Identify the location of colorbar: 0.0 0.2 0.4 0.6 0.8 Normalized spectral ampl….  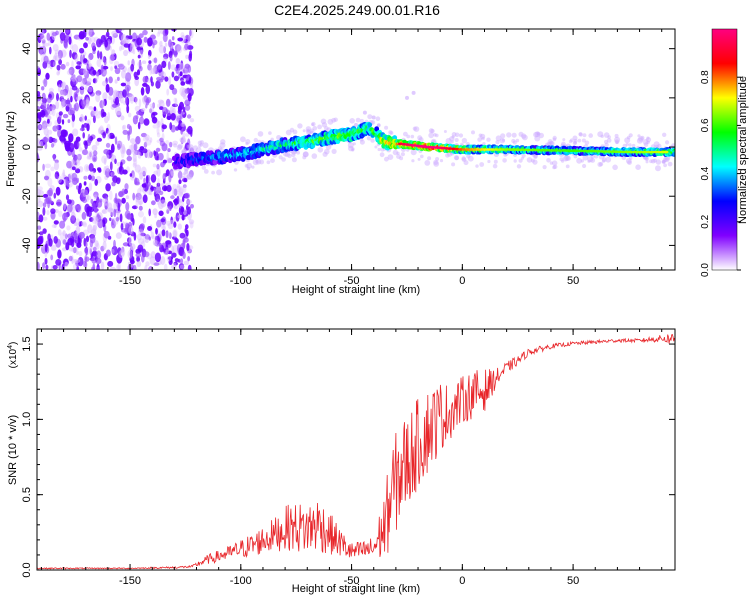
(724, 152).